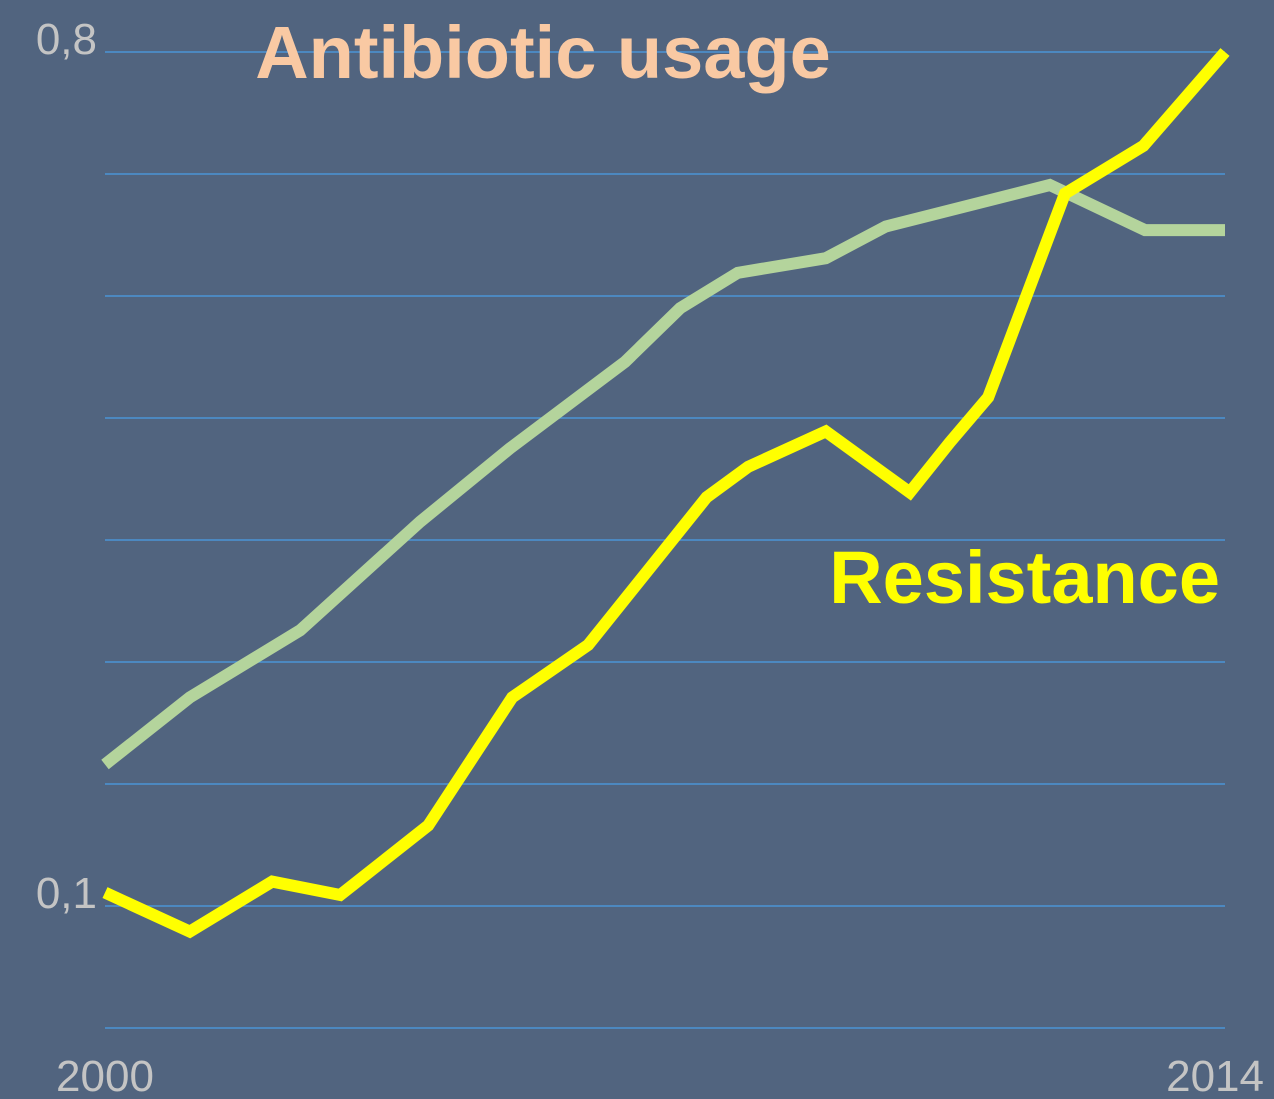  I want to click on y-tick-label: 0,8, so click(66, 39).